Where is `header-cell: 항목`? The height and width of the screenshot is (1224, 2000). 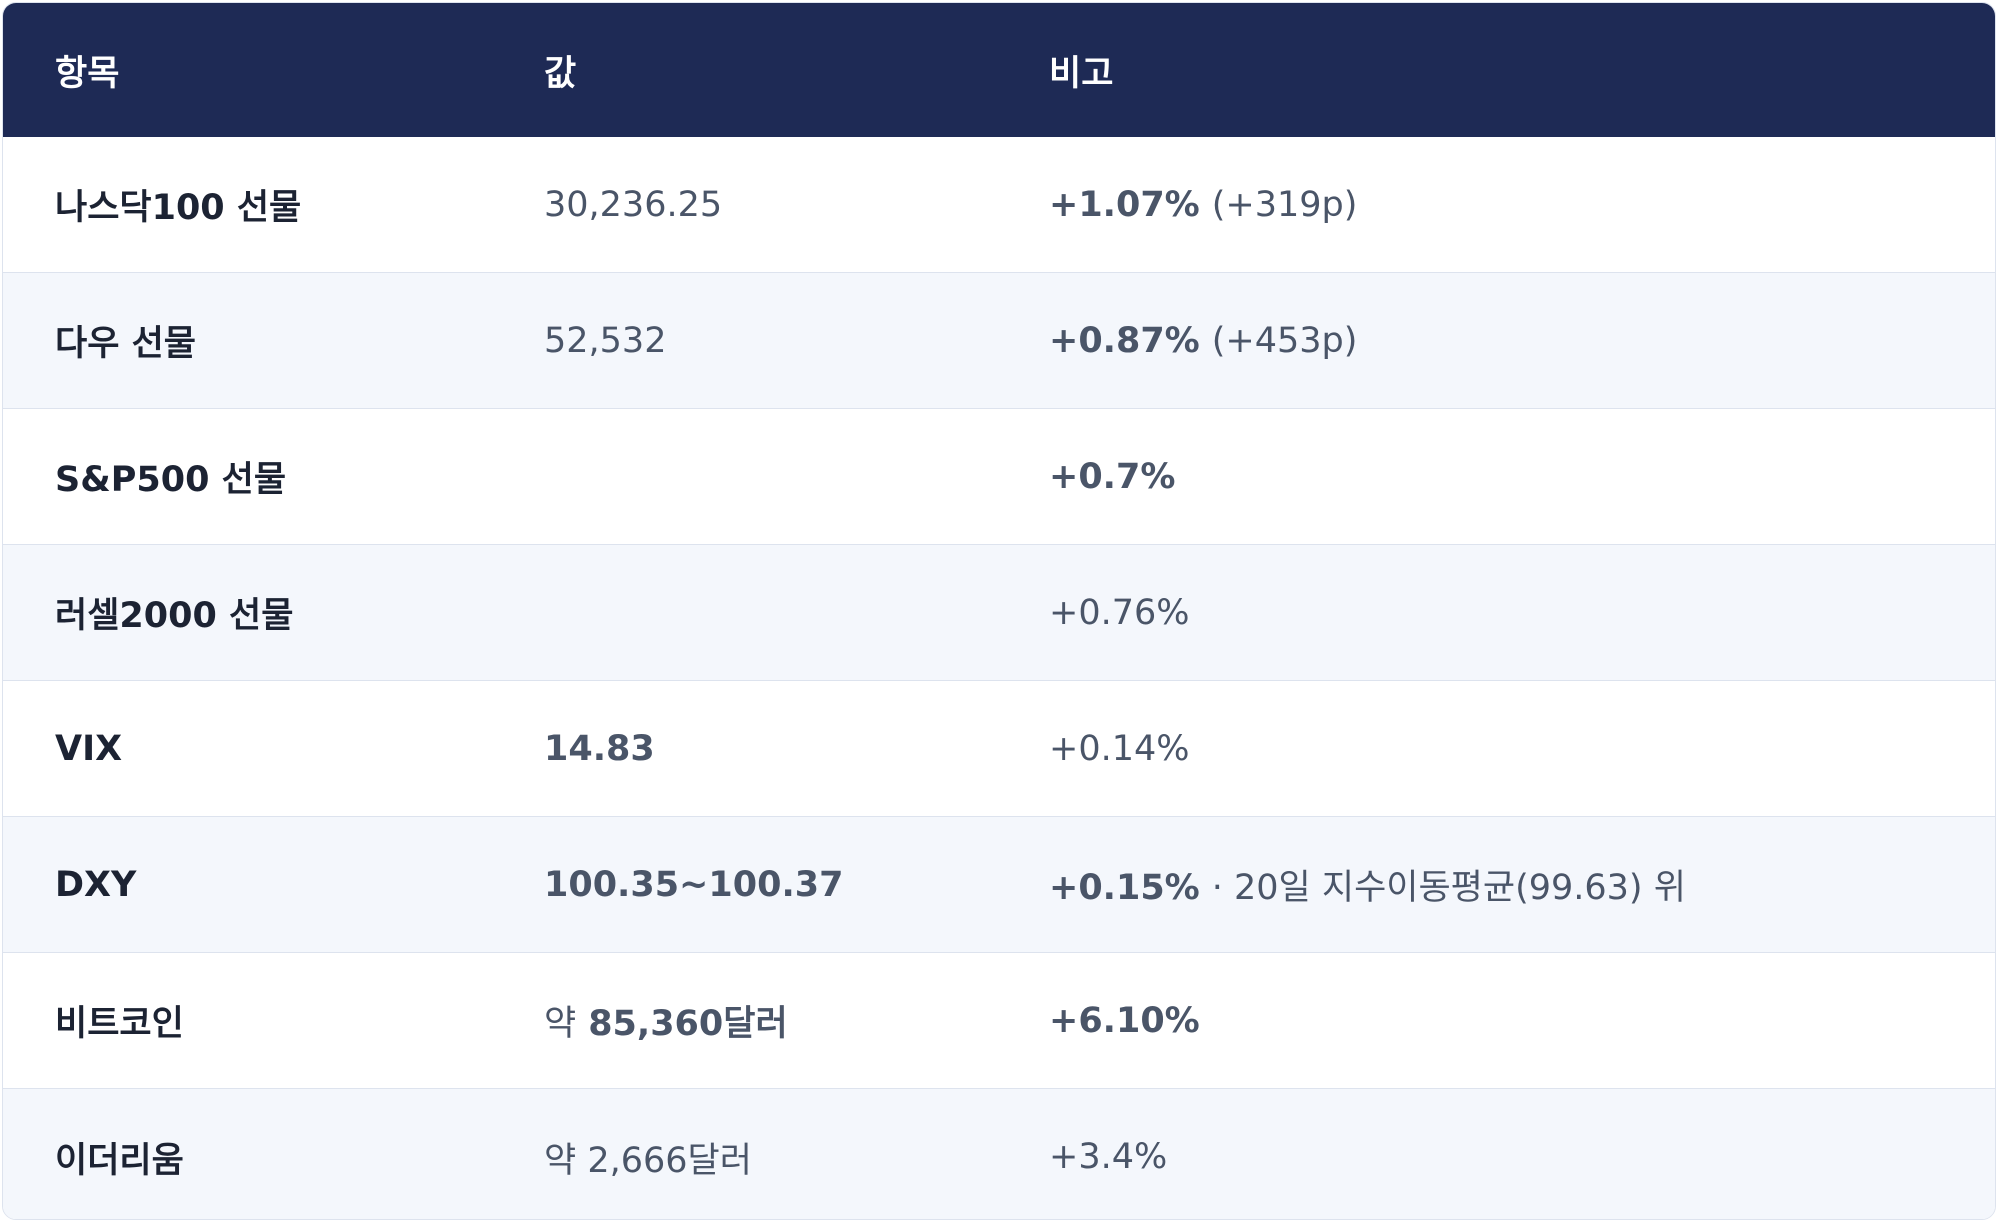
header-cell: 항목 is located at coordinates (87, 73).